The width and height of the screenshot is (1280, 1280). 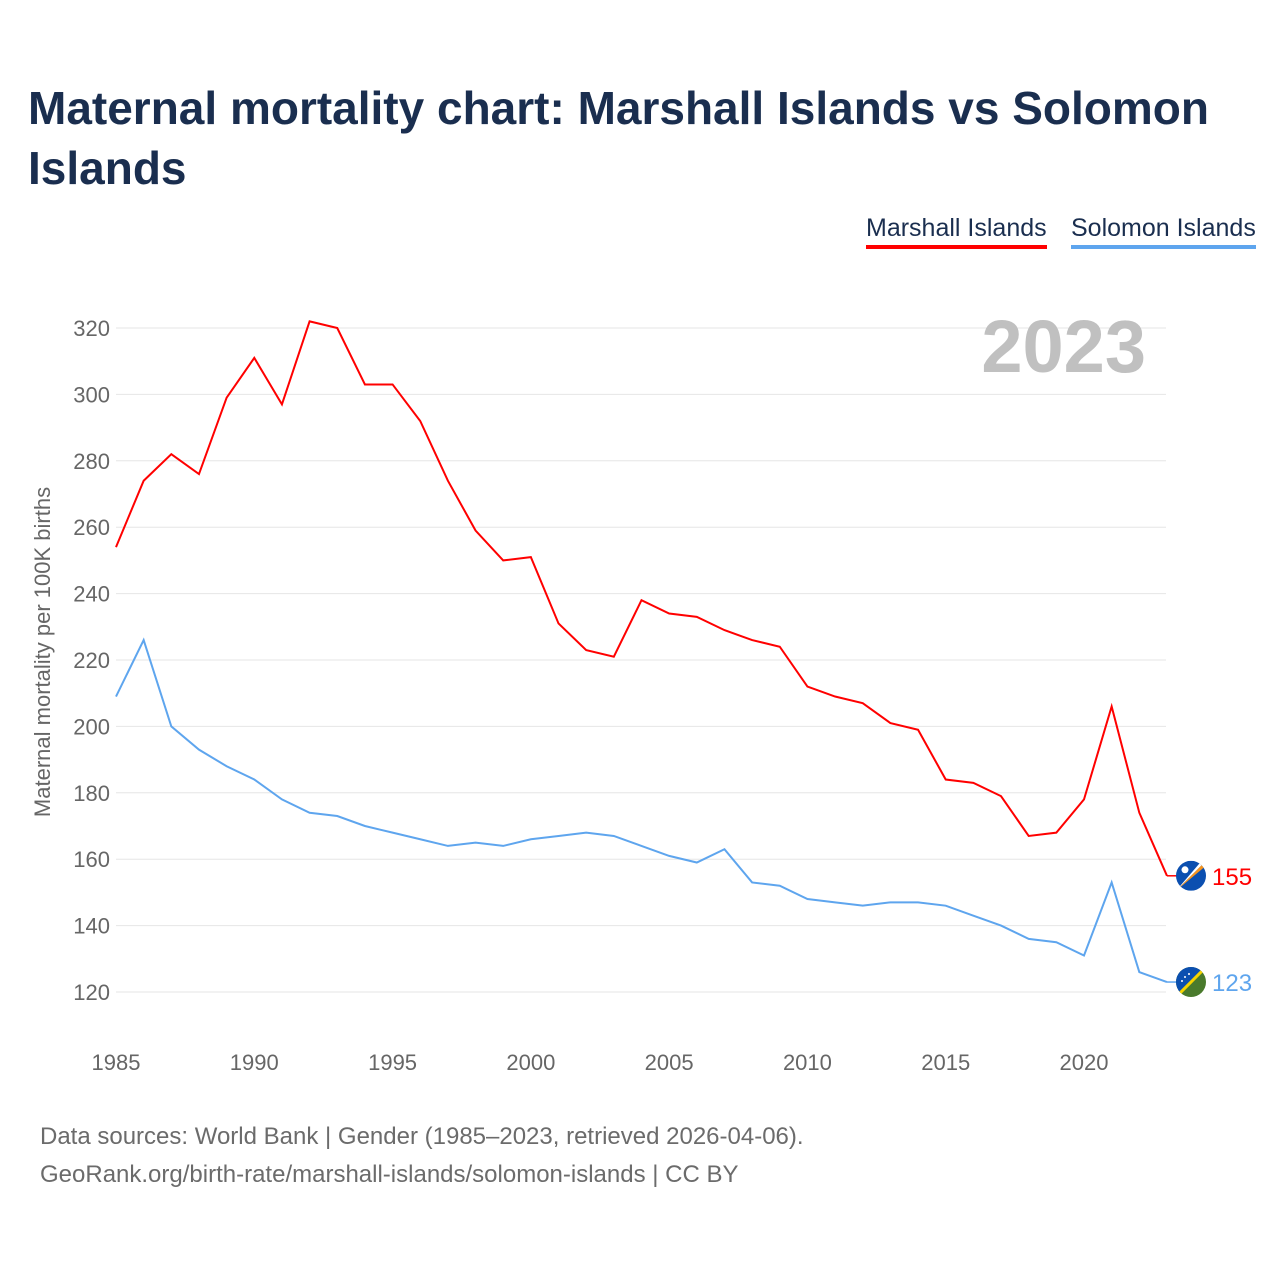 I want to click on y-tick-label: 160, so click(x=91, y=859).